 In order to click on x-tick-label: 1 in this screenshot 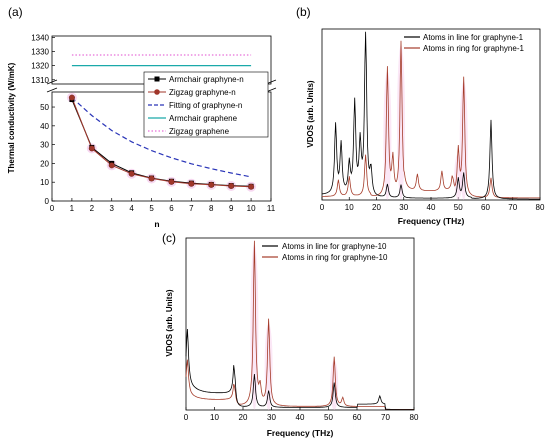, I will do `click(72, 208)`.